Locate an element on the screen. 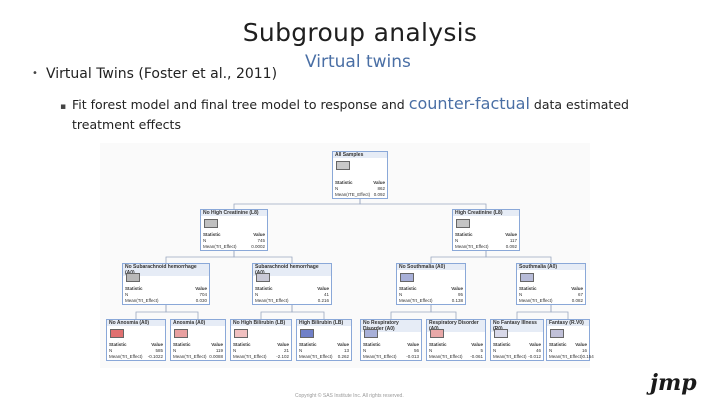 The height and width of the screenshot is (405, 720). stat-value: 21 is located at coordinates (286, 350).